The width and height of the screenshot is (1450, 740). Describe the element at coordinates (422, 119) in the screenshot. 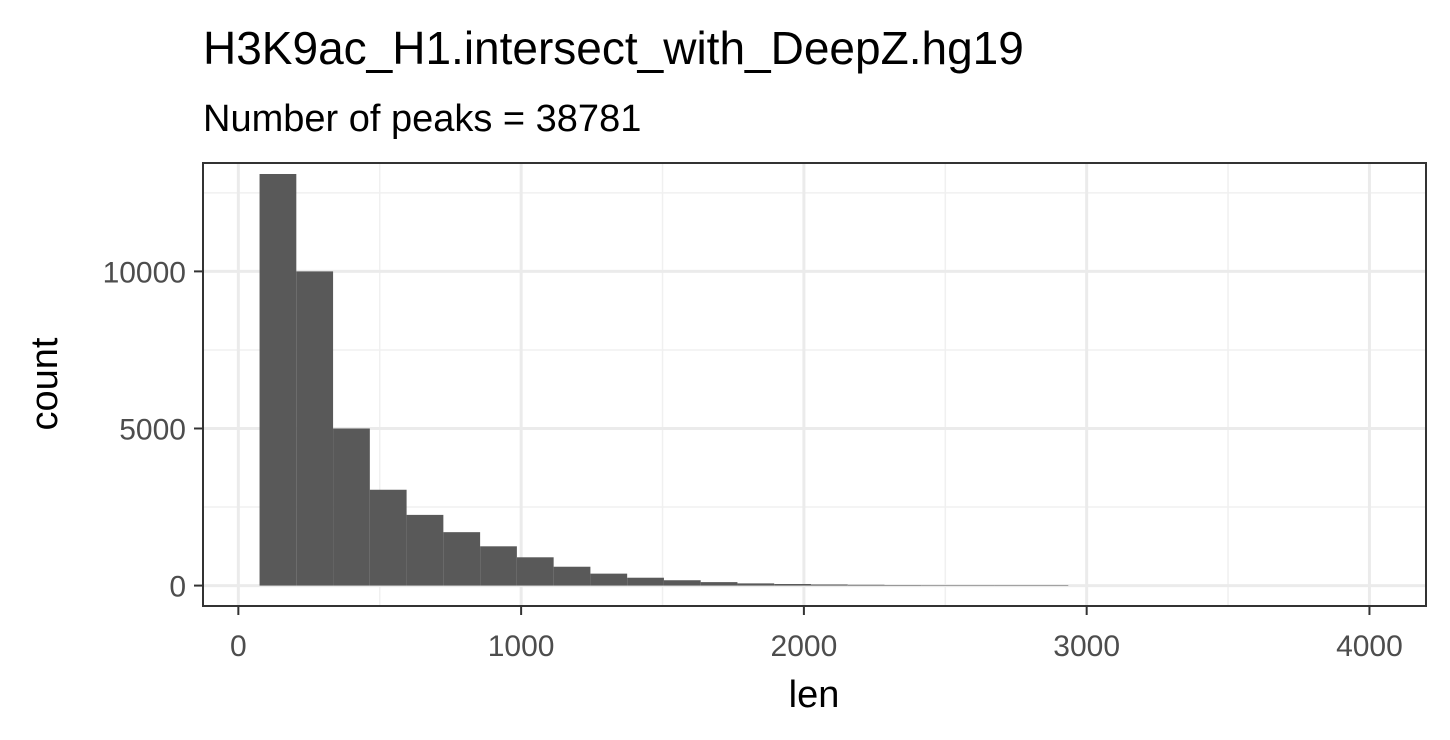

I see `chart-subtitle: Number of peaks = 38781` at that location.